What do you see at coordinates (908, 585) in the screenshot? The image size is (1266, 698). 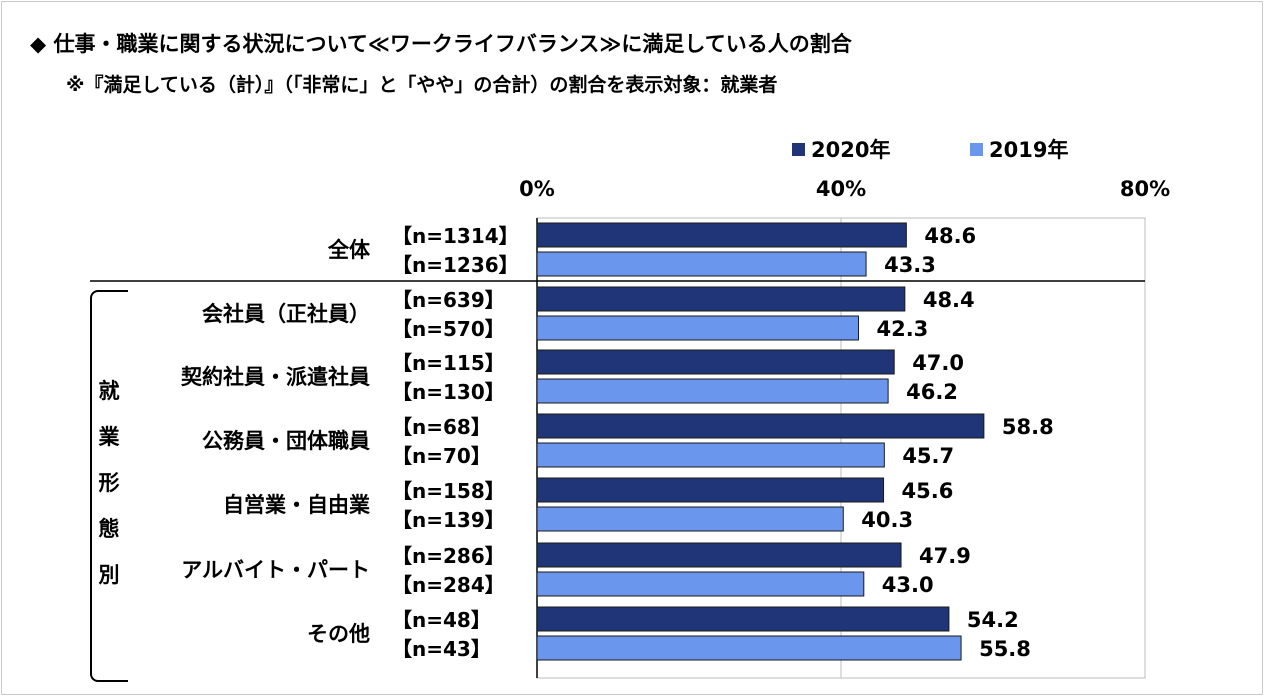 I see `data-label: 43.0` at bounding box center [908, 585].